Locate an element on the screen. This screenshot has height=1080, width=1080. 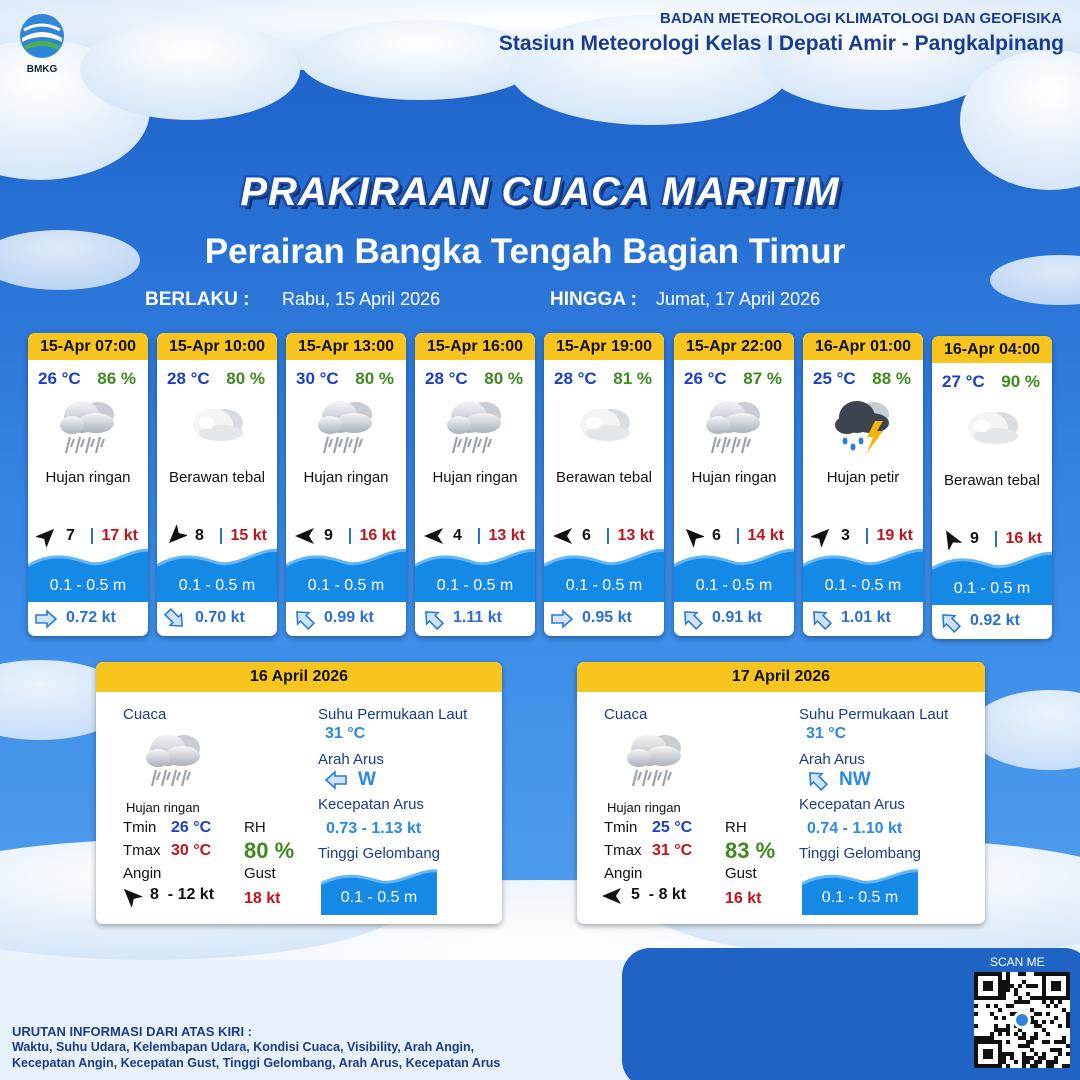
temperature: 27 °C is located at coordinates (963, 381).